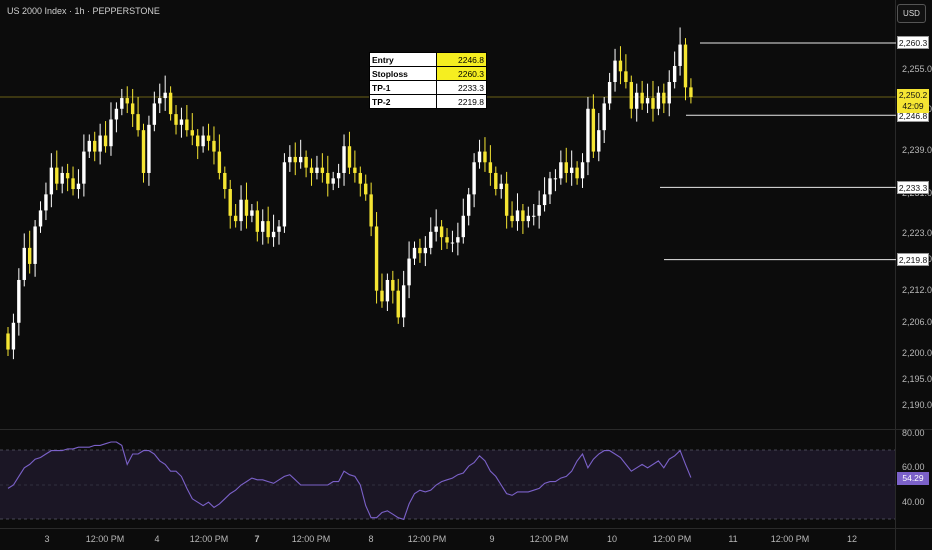 This screenshot has height=550, width=932. What do you see at coordinates (913, 106) in the screenshot?
I see `countdown-timer: 42:09` at bounding box center [913, 106].